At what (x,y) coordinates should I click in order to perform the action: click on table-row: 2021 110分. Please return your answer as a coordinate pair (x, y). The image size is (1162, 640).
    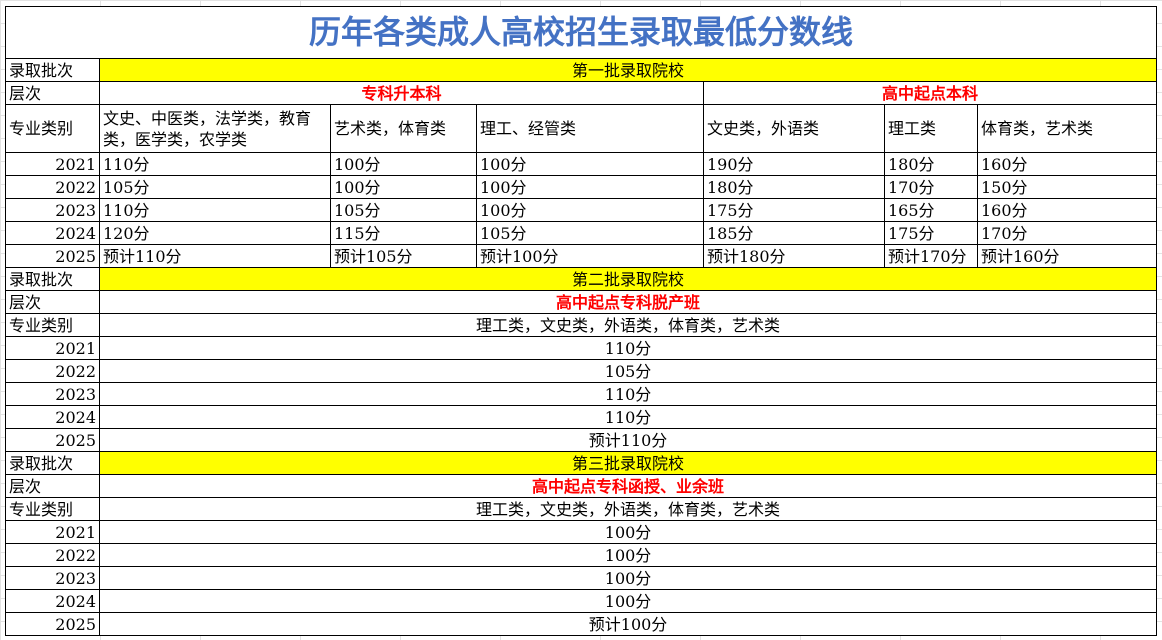
    Looking at the image, I should click on (581, 348).